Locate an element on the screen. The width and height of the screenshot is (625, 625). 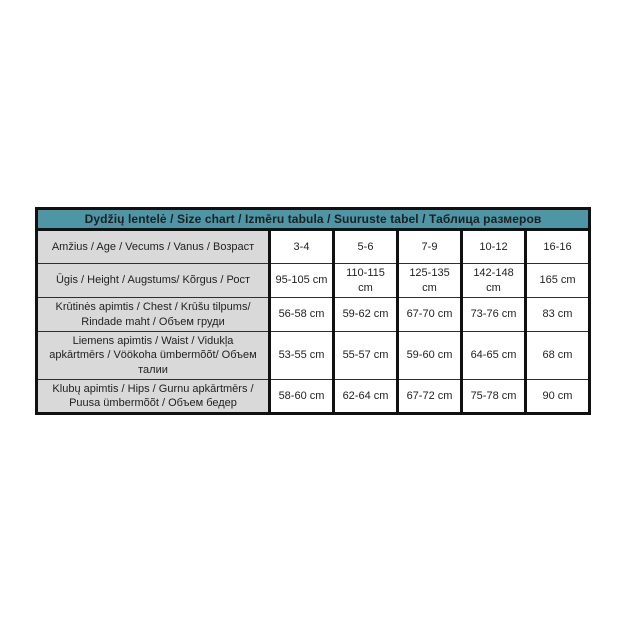
value-cell: 68 cm is located at coordinates (557, 355).